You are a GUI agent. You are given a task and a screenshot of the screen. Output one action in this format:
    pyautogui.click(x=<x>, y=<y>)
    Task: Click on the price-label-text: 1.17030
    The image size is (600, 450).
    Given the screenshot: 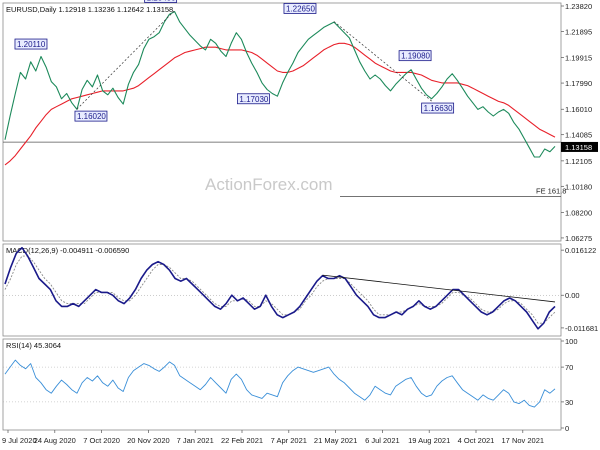 What is the action you would take?
    pyautogui.click(x=253, y=99)
    